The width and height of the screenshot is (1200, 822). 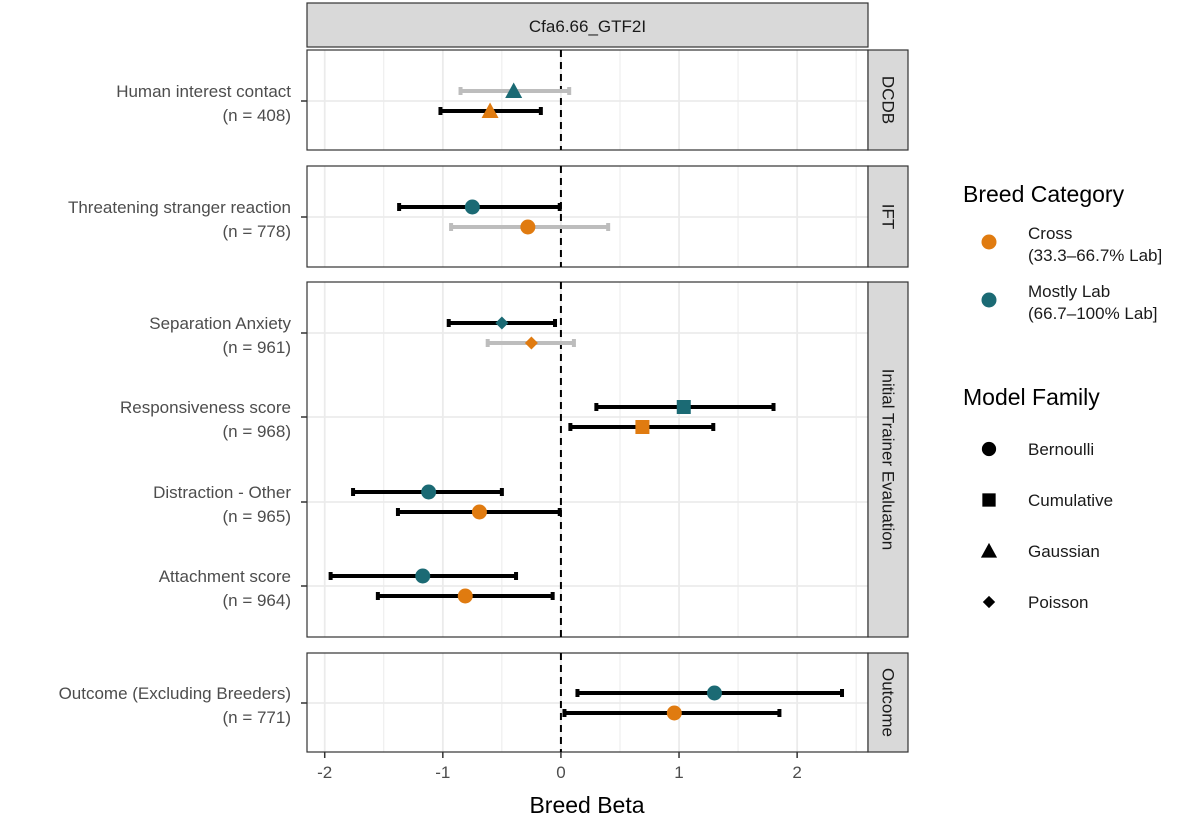 I want to click on row-n-label: (n = 964), so click(x=256, y=600).